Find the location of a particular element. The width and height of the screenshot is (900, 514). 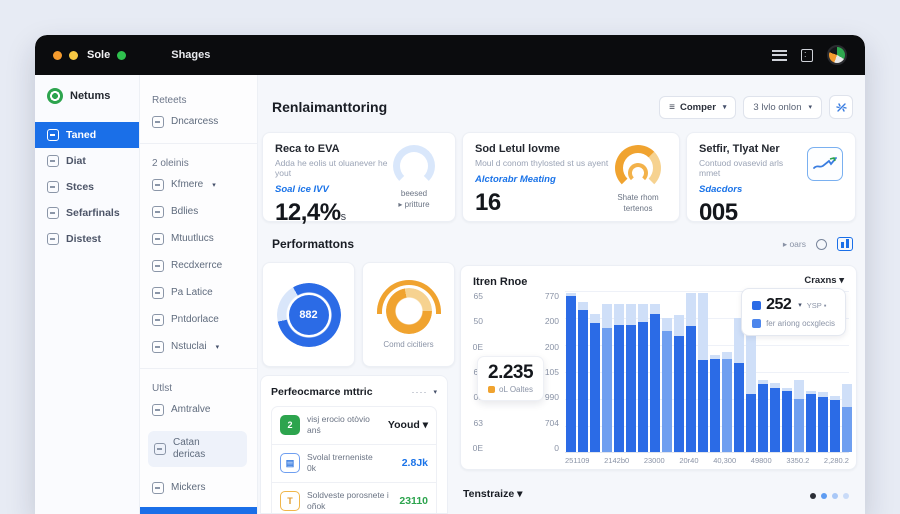

circle-toggle-icon is located at coordinates (821, 244).